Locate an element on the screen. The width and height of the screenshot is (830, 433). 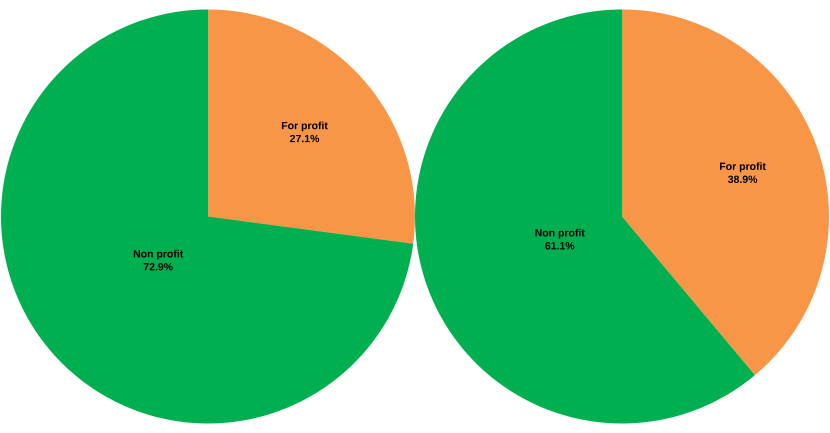
data-label: 38.9% is located at coordinates (743, 180).